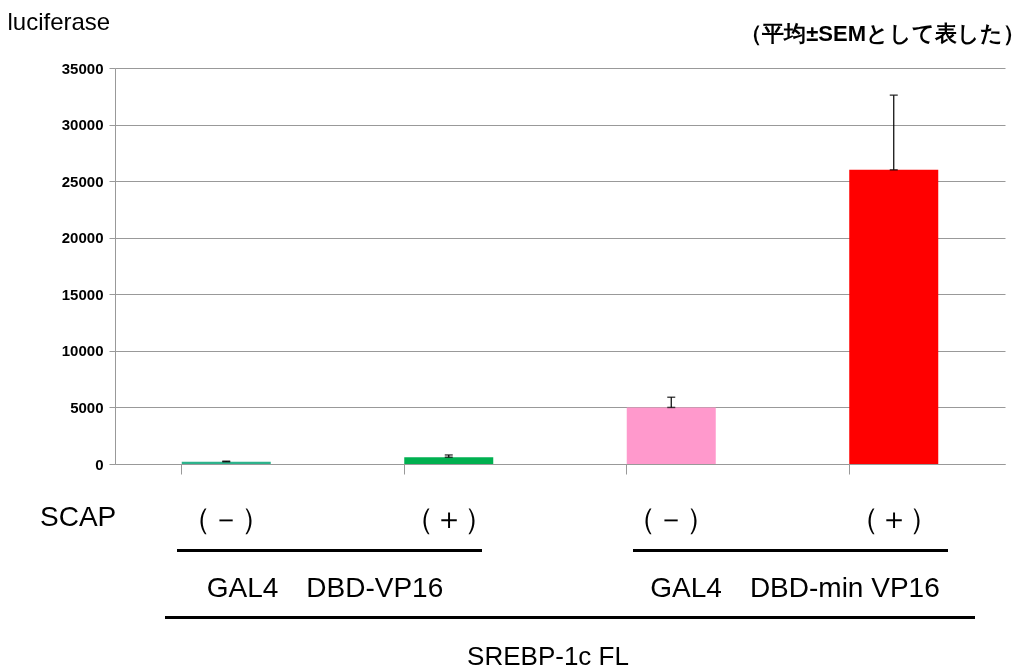 The height and width of the screenshot is (672, 1032). I want to click on y-tick-label: 30000, so click(82, 125).